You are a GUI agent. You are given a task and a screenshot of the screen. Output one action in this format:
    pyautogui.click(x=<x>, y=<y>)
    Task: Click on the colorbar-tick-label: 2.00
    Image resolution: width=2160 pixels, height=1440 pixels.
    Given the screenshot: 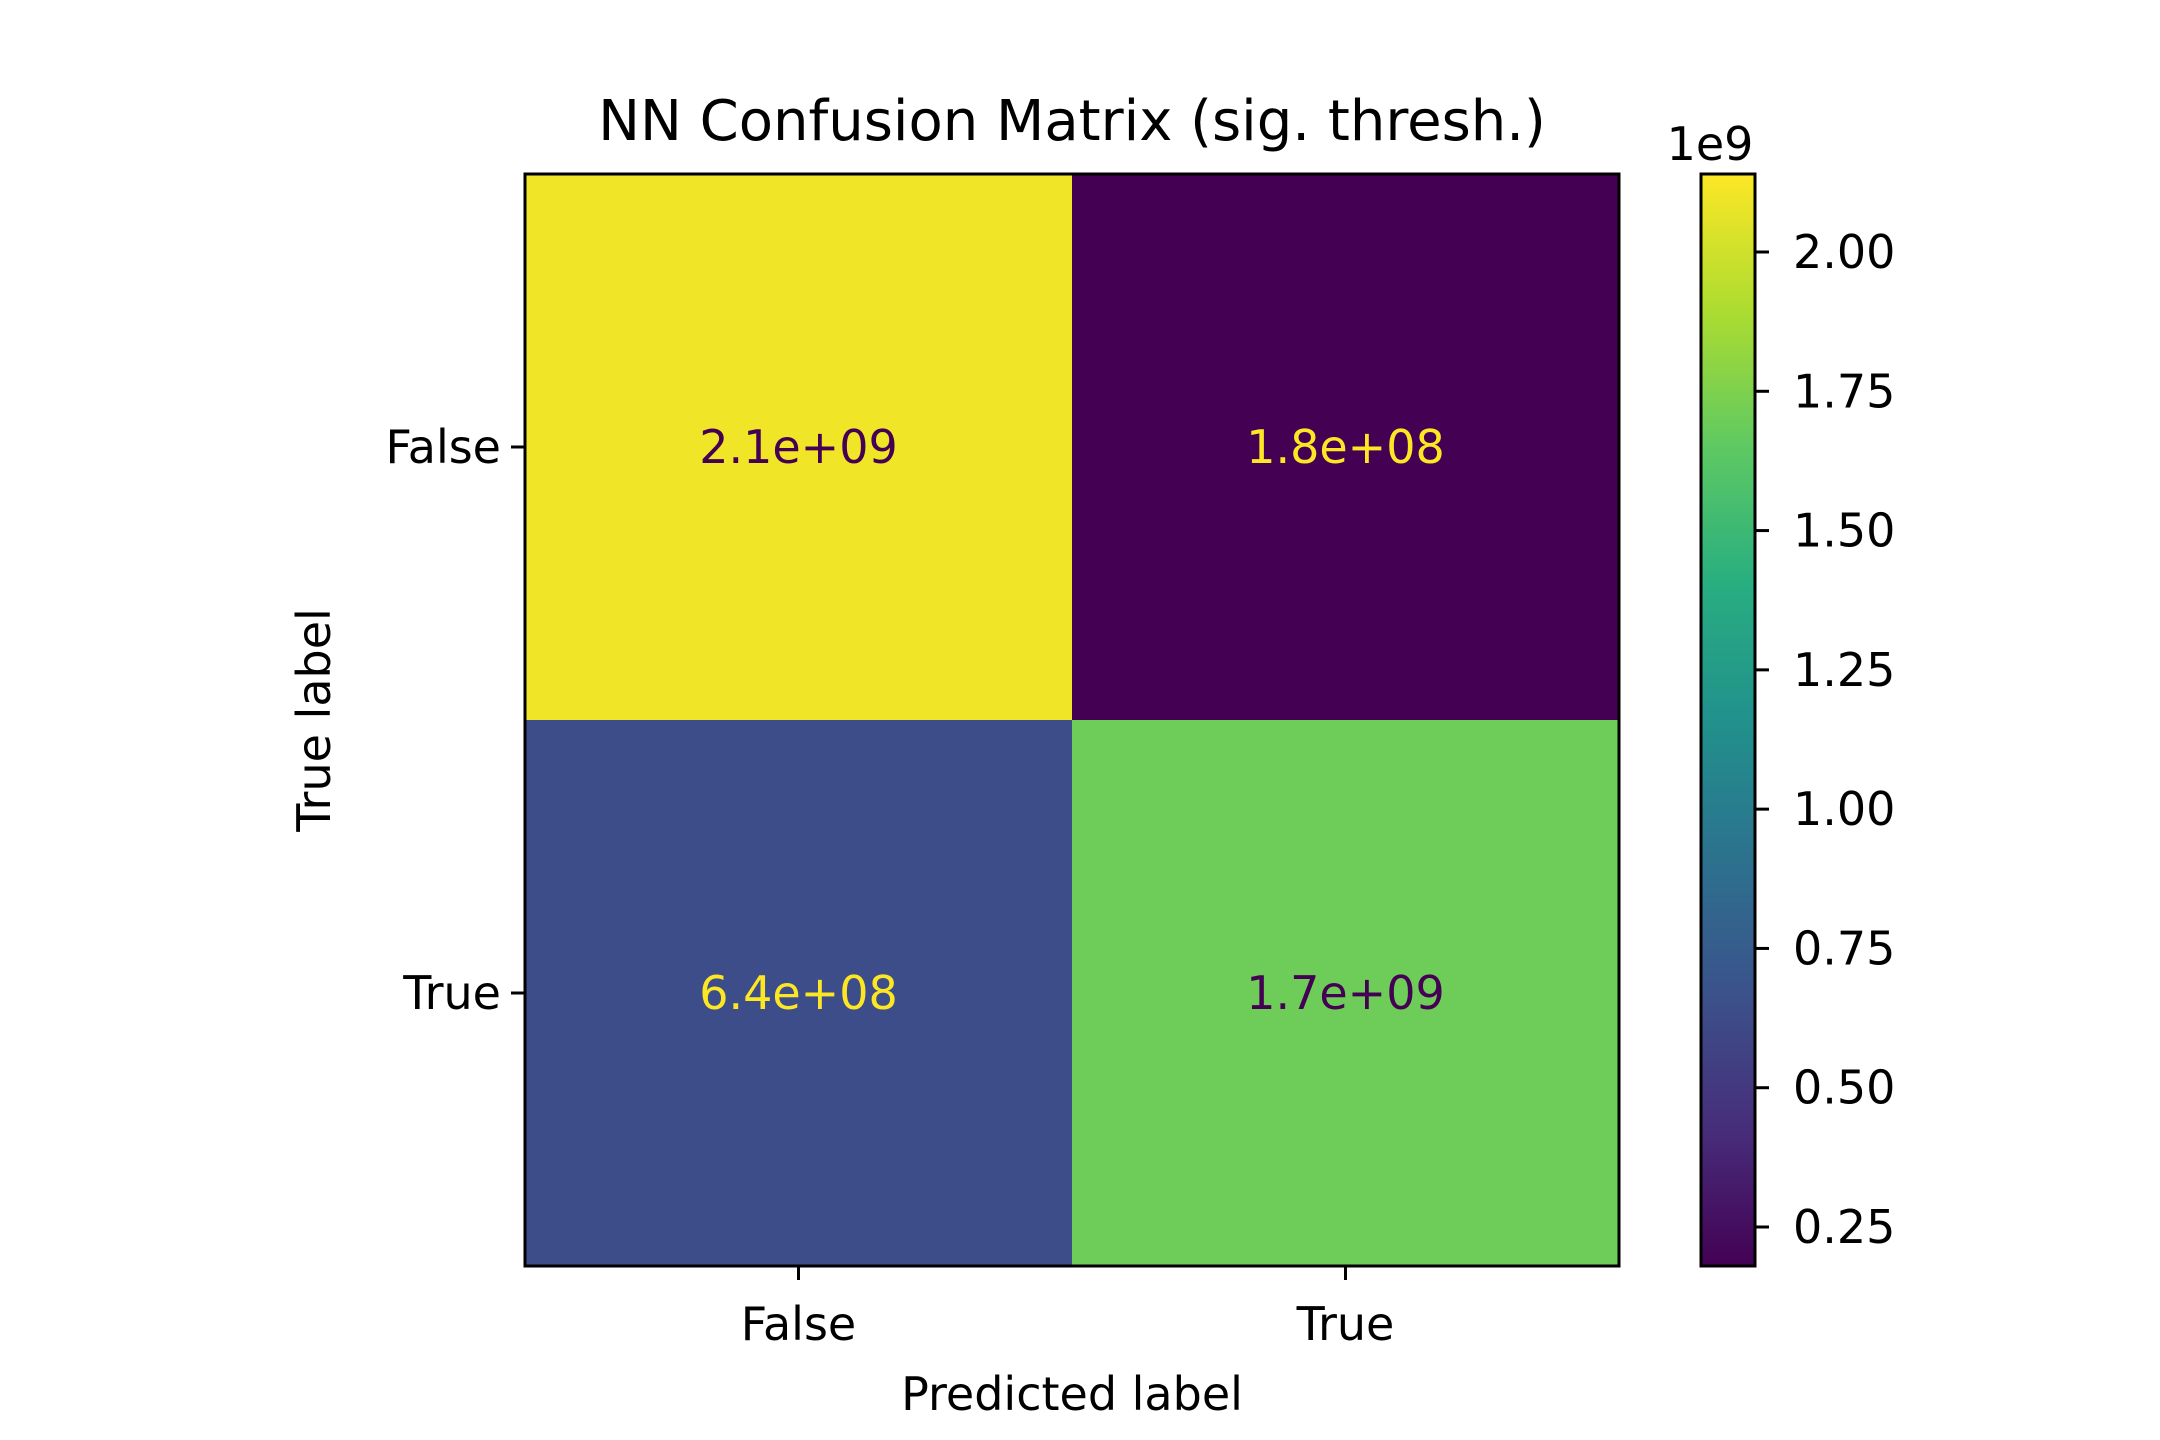 What is the action you would take?
    pyautogui.click(x=1844, y=252)
    